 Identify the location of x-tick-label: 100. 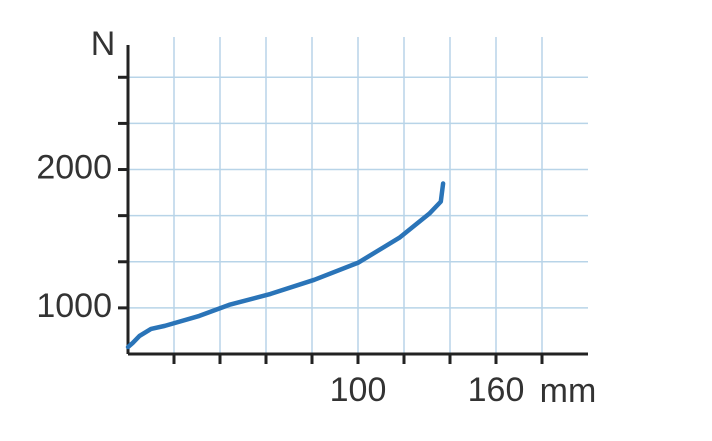
(358, 390).